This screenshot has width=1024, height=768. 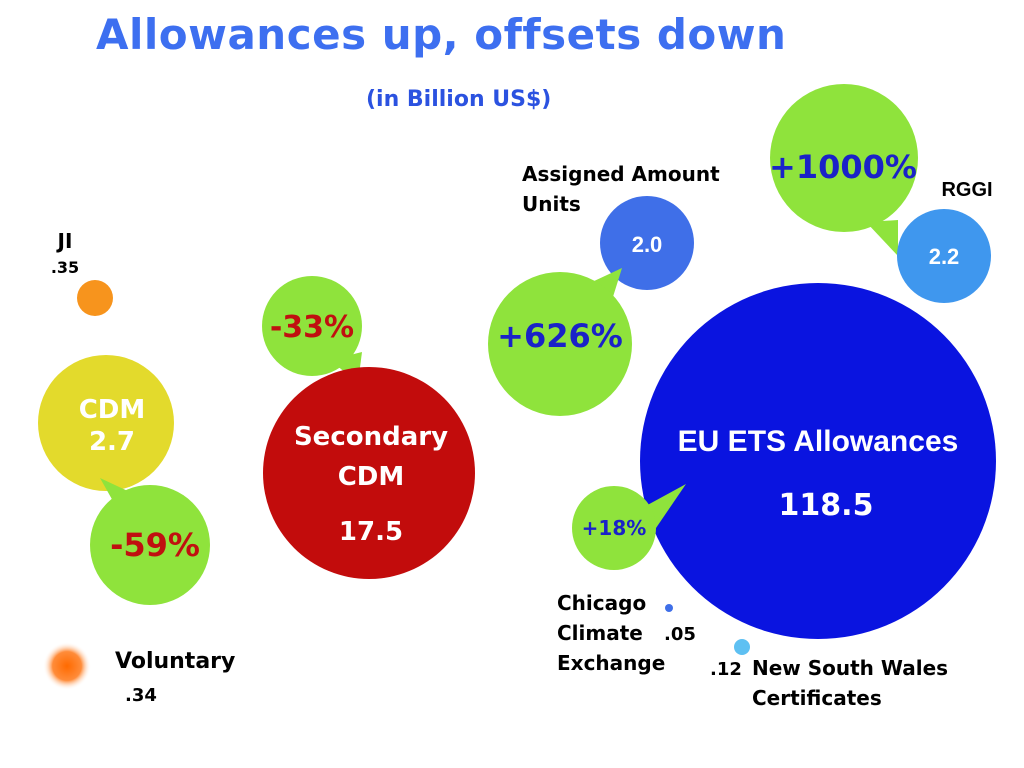 I want to click on aau-change-callout, so click(x=560, y=344).